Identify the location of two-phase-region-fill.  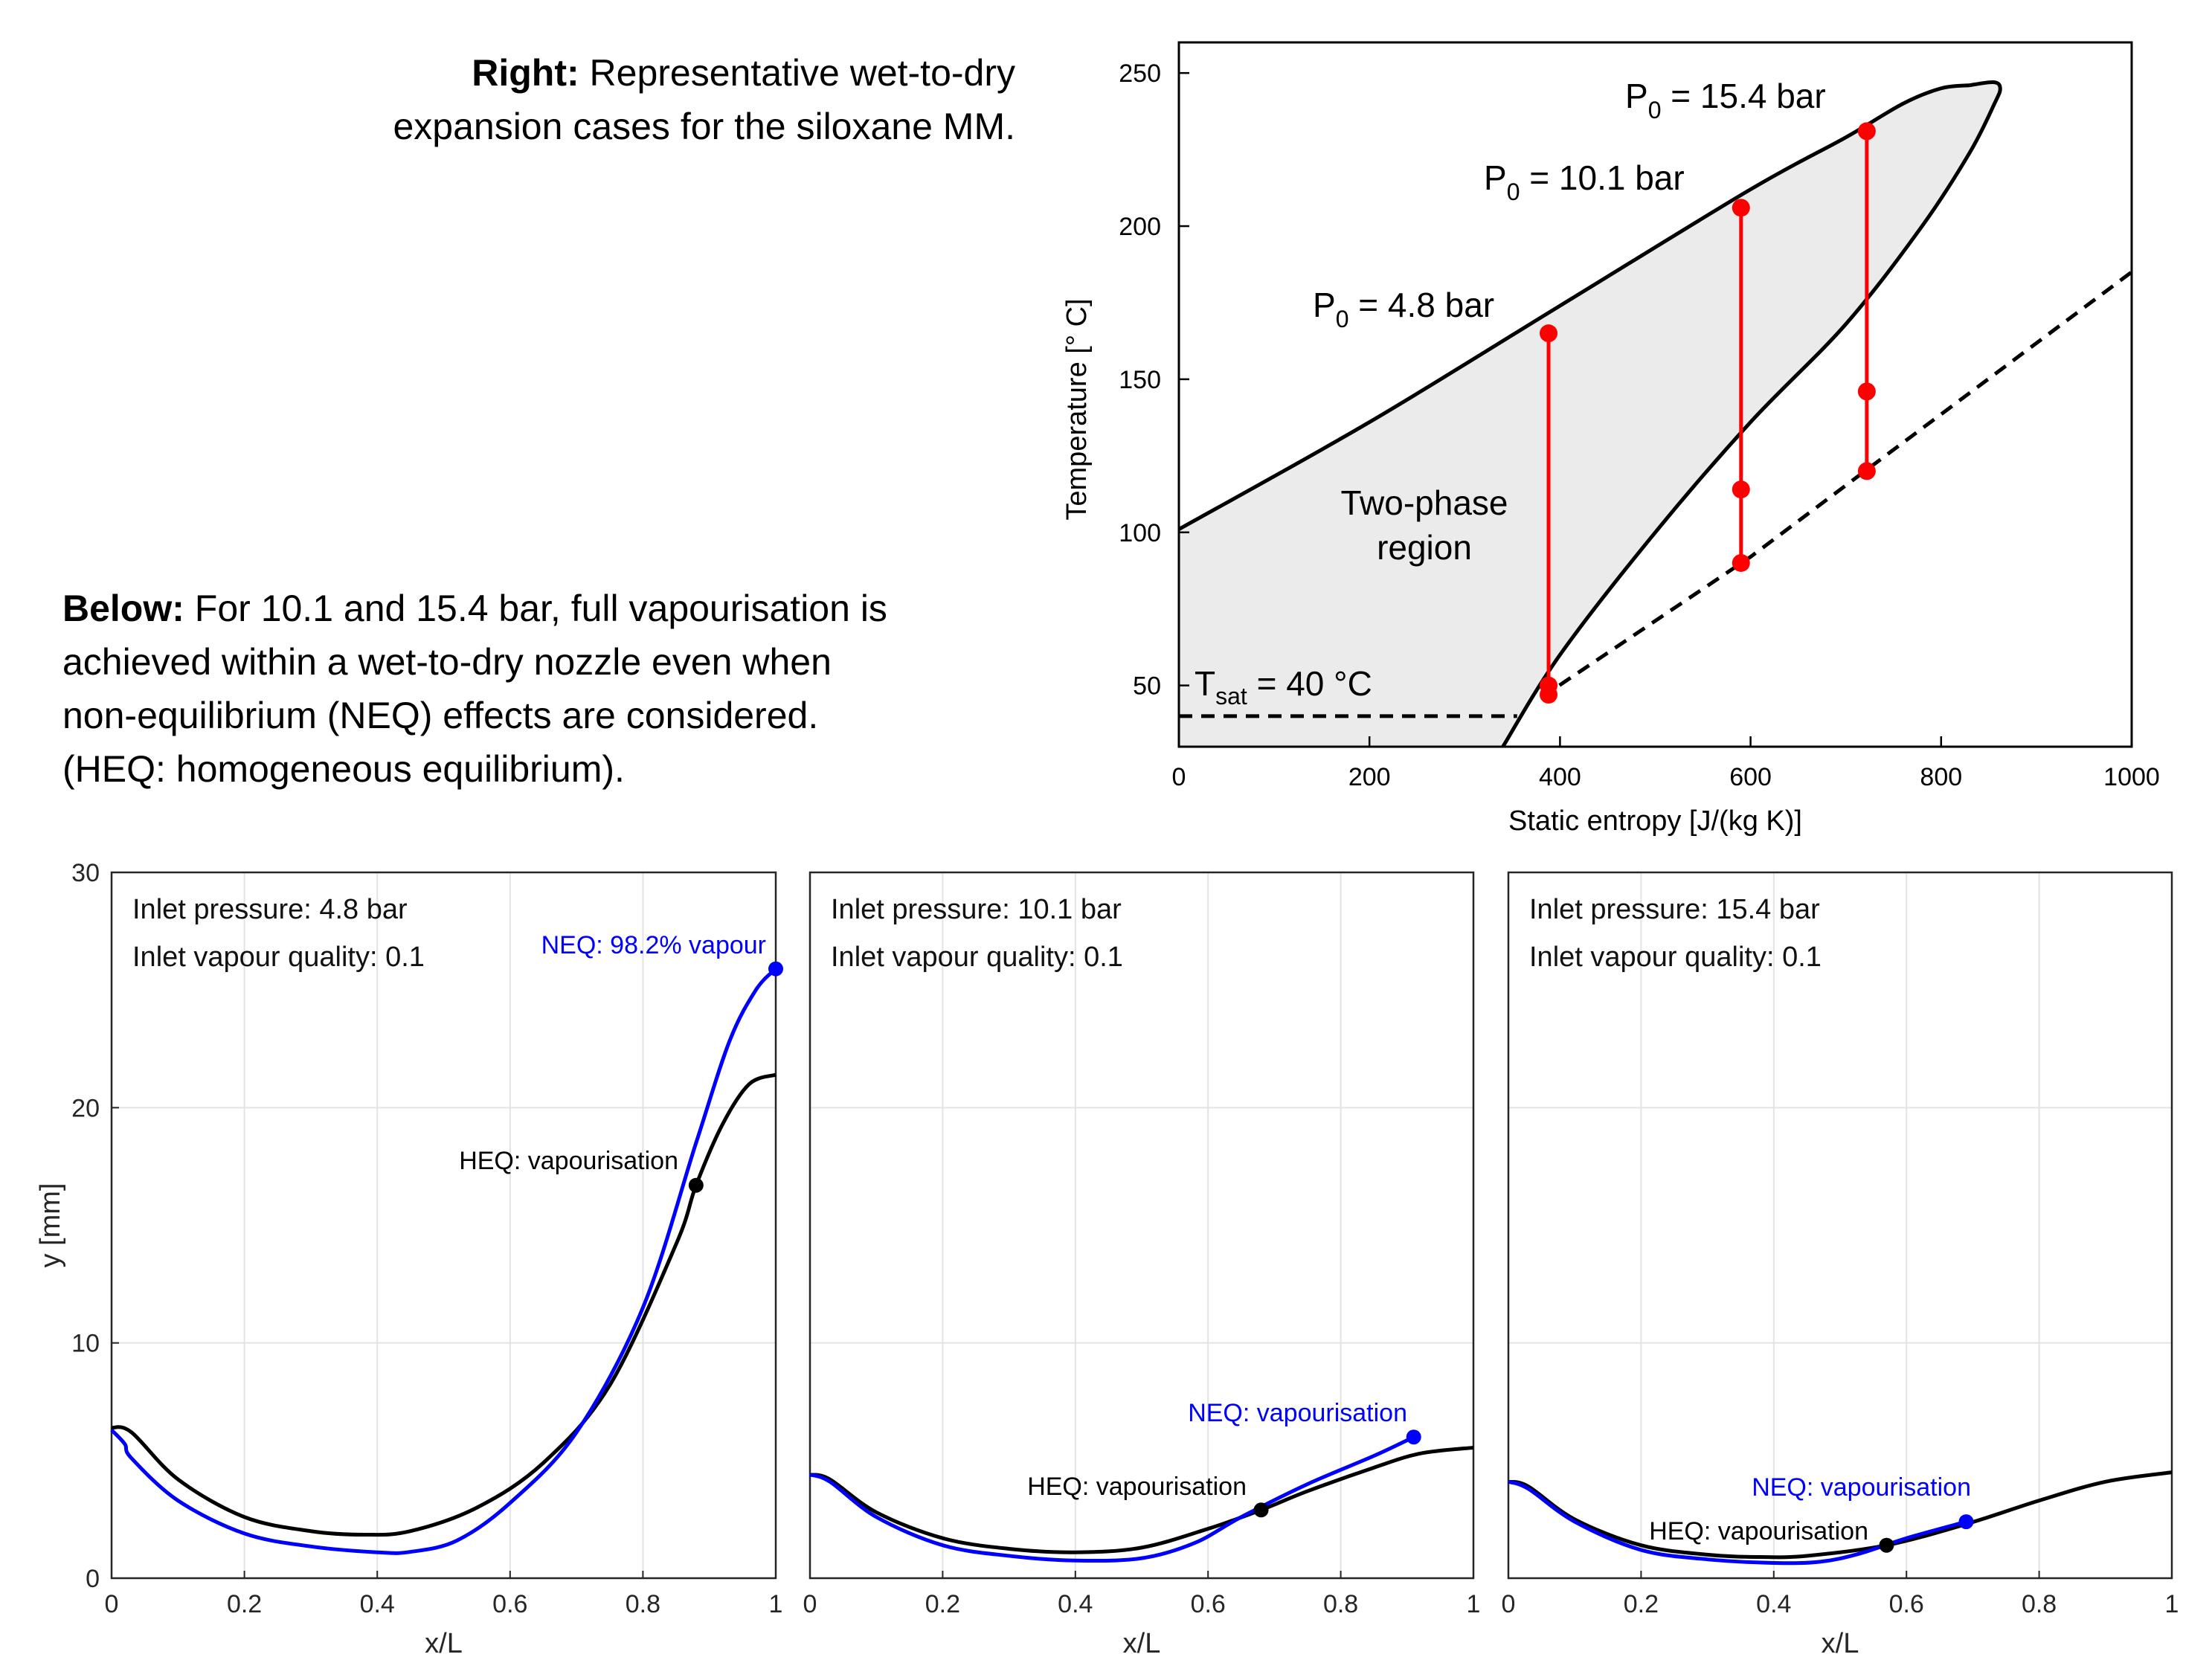
(1590, 414).